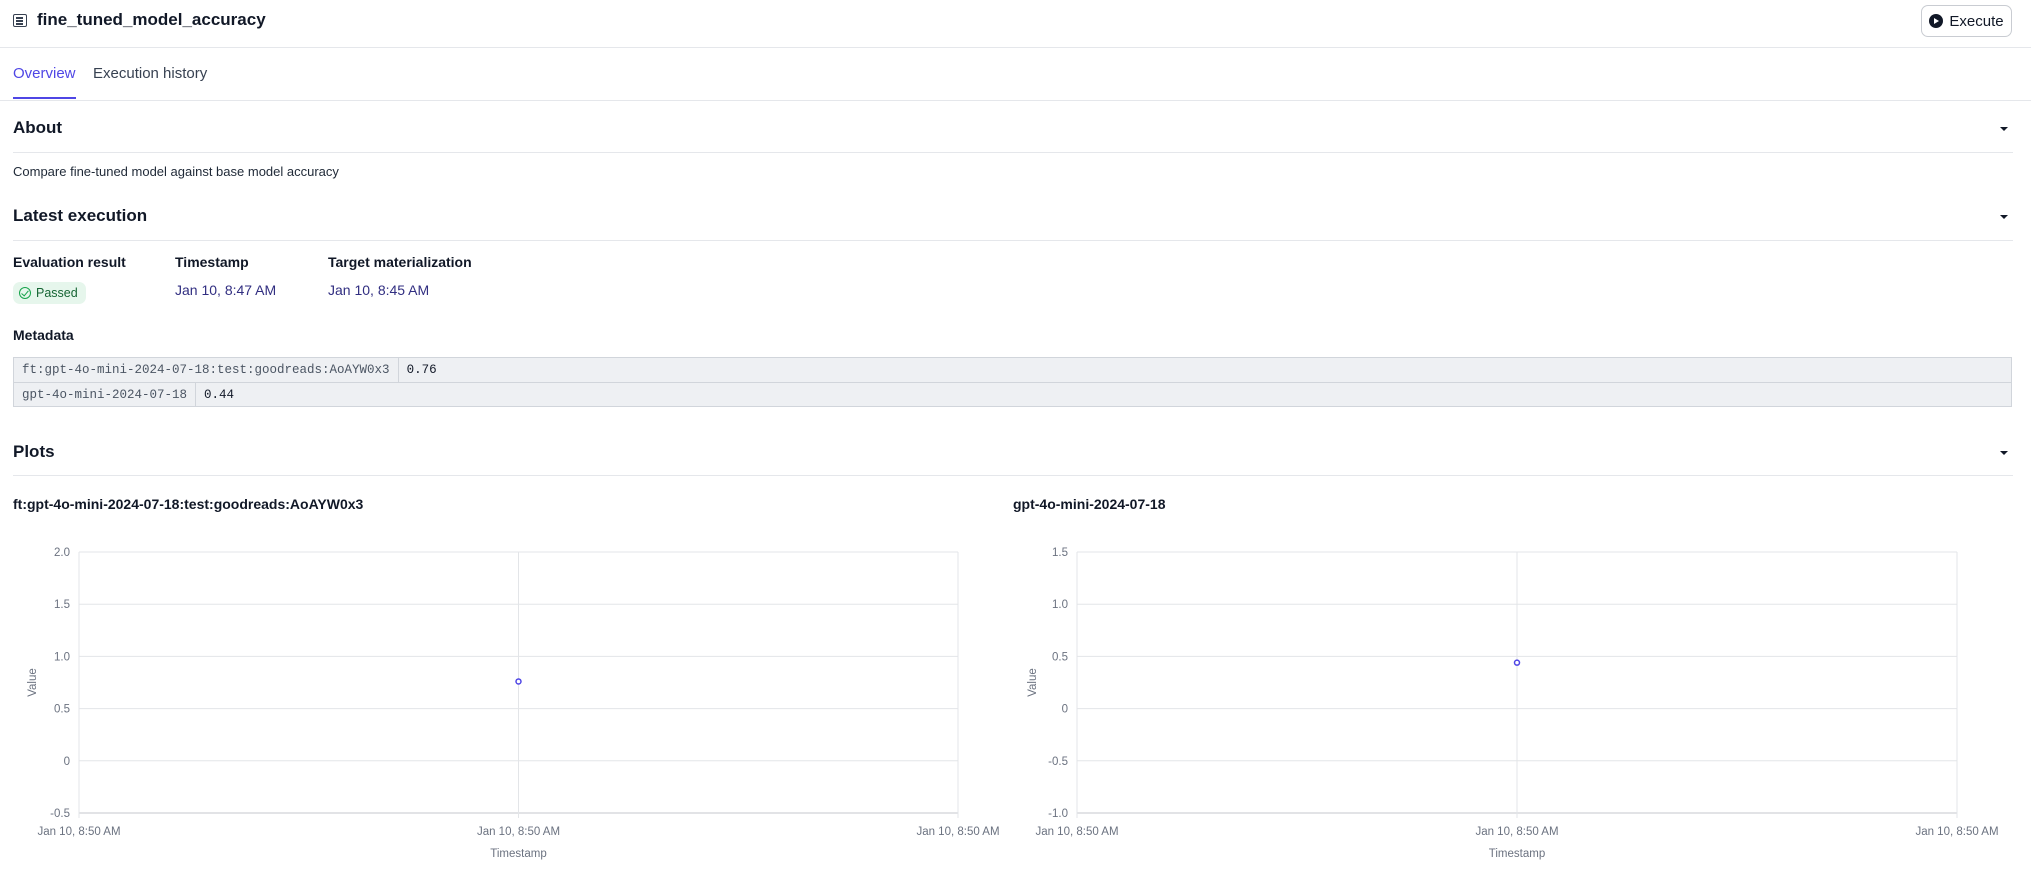 The width and height of the screenshot is (2031, 882). Describe the element at coordinates (1976, 21) in the screenshot. I see `execute-label: Execute` at that location.